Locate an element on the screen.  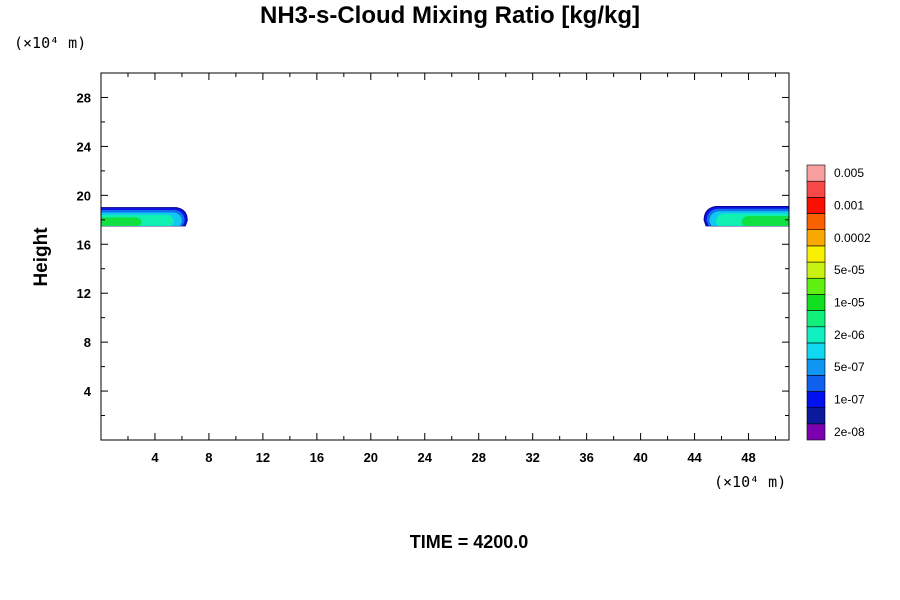
x-tick-label: 24 is located at coordinates (425, 457).